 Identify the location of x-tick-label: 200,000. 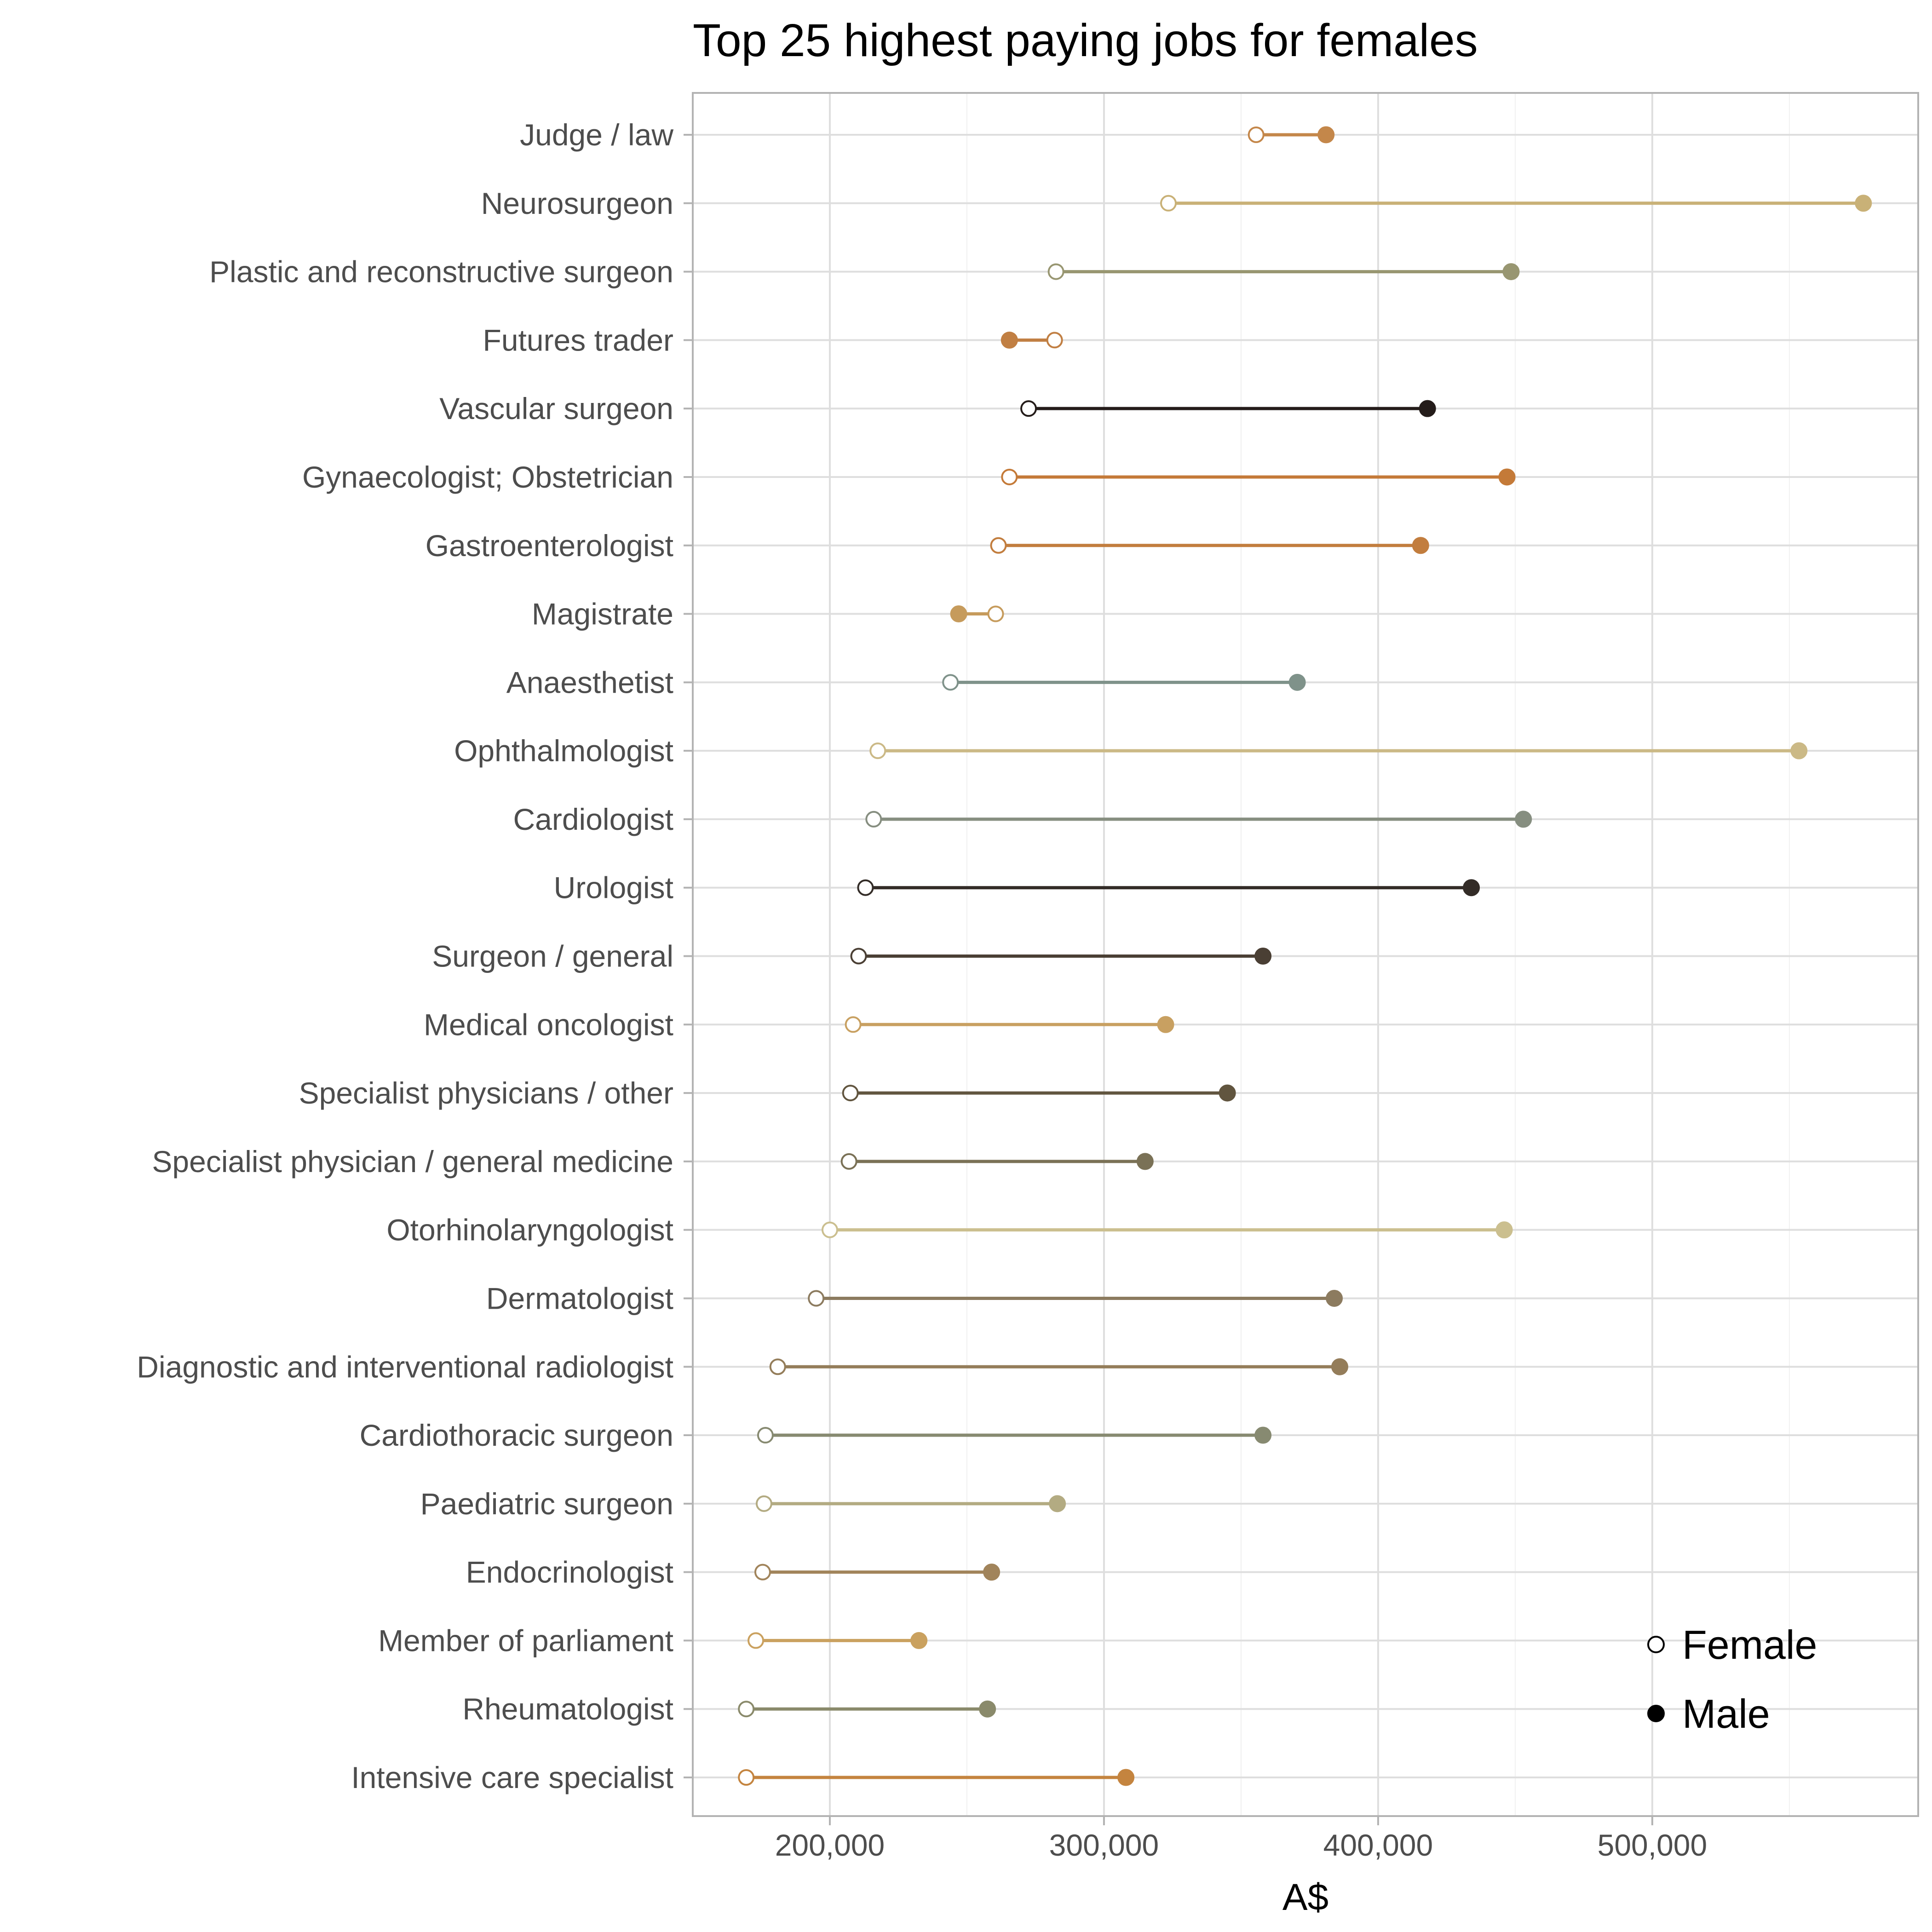
(830, 1845).